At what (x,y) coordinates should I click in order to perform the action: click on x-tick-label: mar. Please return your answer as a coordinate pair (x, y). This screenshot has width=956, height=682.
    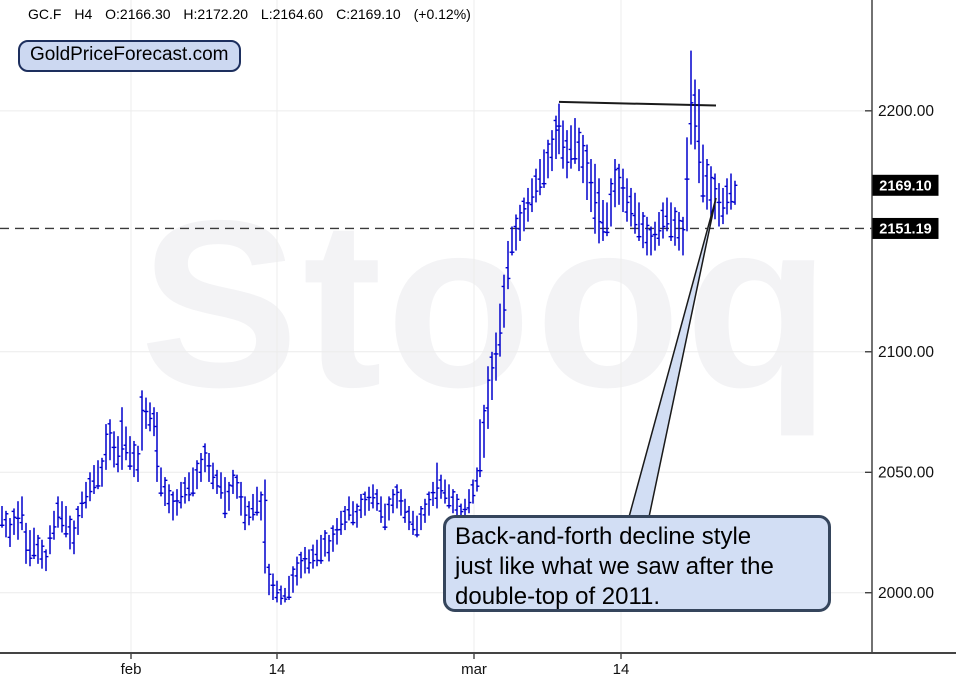
    Looking at the image, I should click on (474, 669).